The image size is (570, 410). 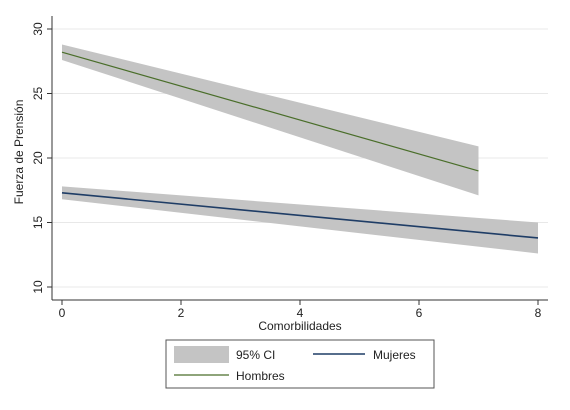 I want to click on ci-band-mujeres, so click(x=300, y=220).